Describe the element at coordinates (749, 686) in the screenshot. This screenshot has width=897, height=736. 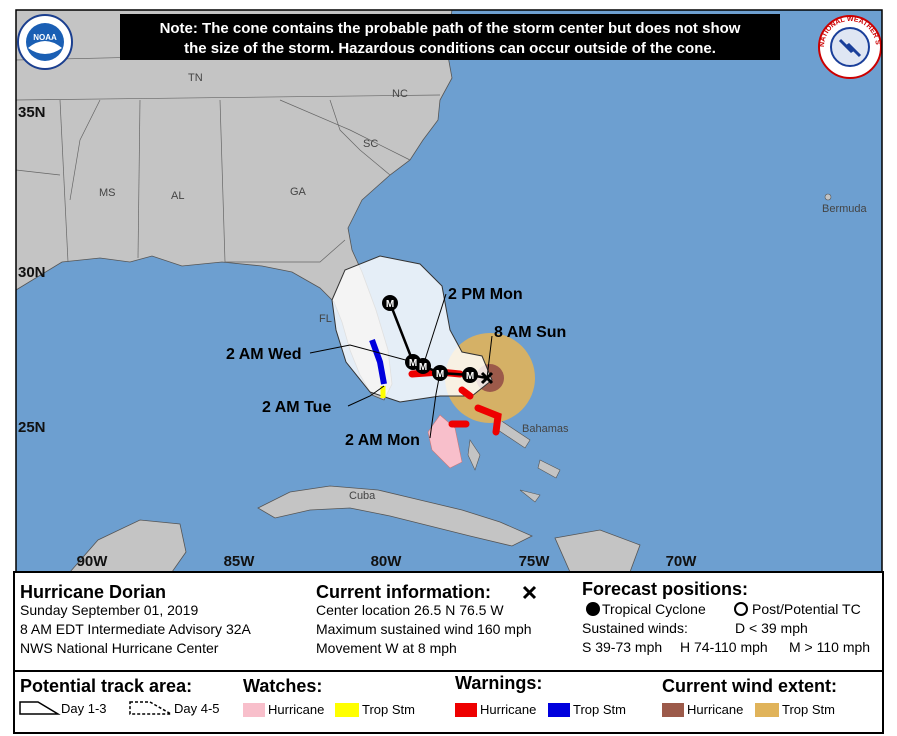
I see `legend-title: Current wind extent:` at that location.